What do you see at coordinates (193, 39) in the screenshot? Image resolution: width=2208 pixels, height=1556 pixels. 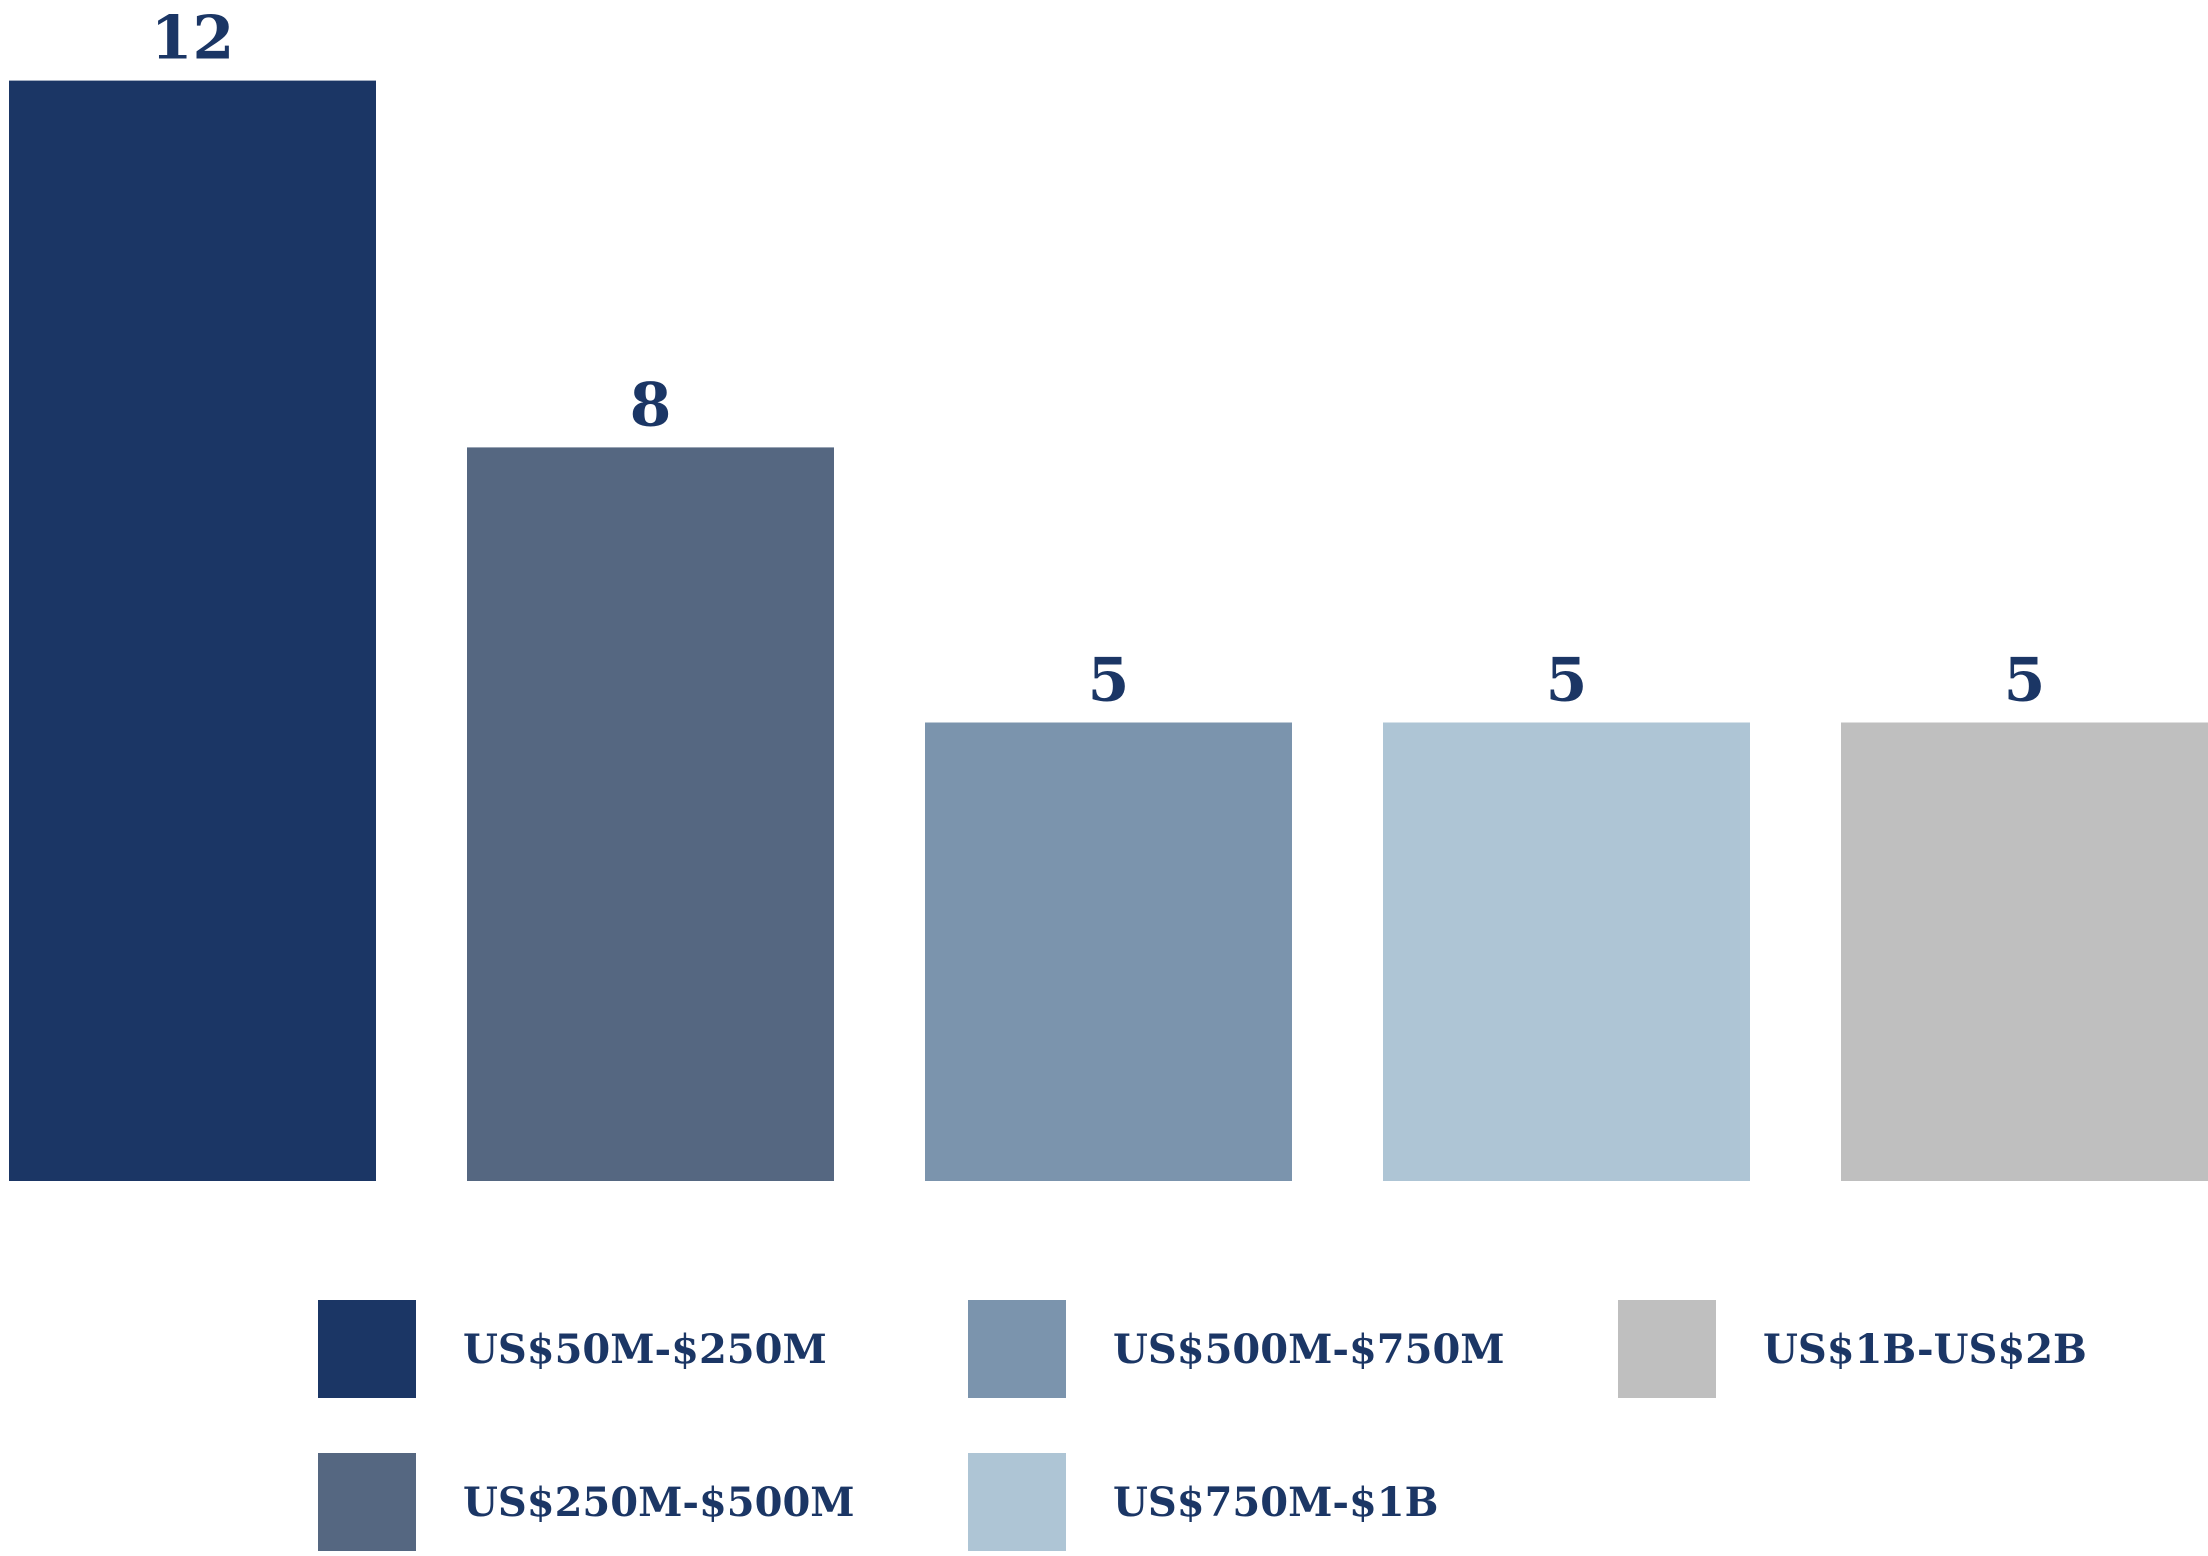 I see `data-label-us-50m-250m: 12` at bounding box center [193, 39].